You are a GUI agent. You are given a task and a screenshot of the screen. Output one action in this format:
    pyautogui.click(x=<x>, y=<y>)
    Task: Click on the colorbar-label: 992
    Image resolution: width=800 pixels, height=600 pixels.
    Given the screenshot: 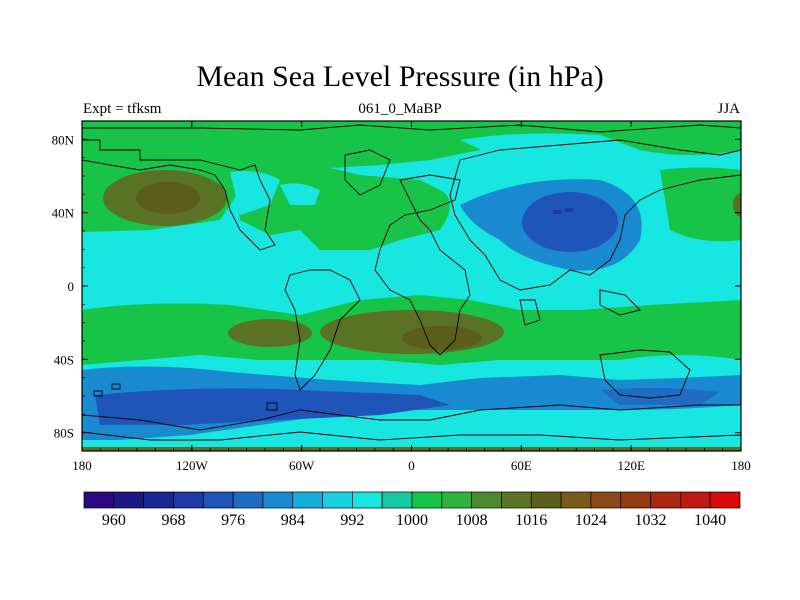 What is the action you would take?
    pyautogui.click(x=352, y=520)
    